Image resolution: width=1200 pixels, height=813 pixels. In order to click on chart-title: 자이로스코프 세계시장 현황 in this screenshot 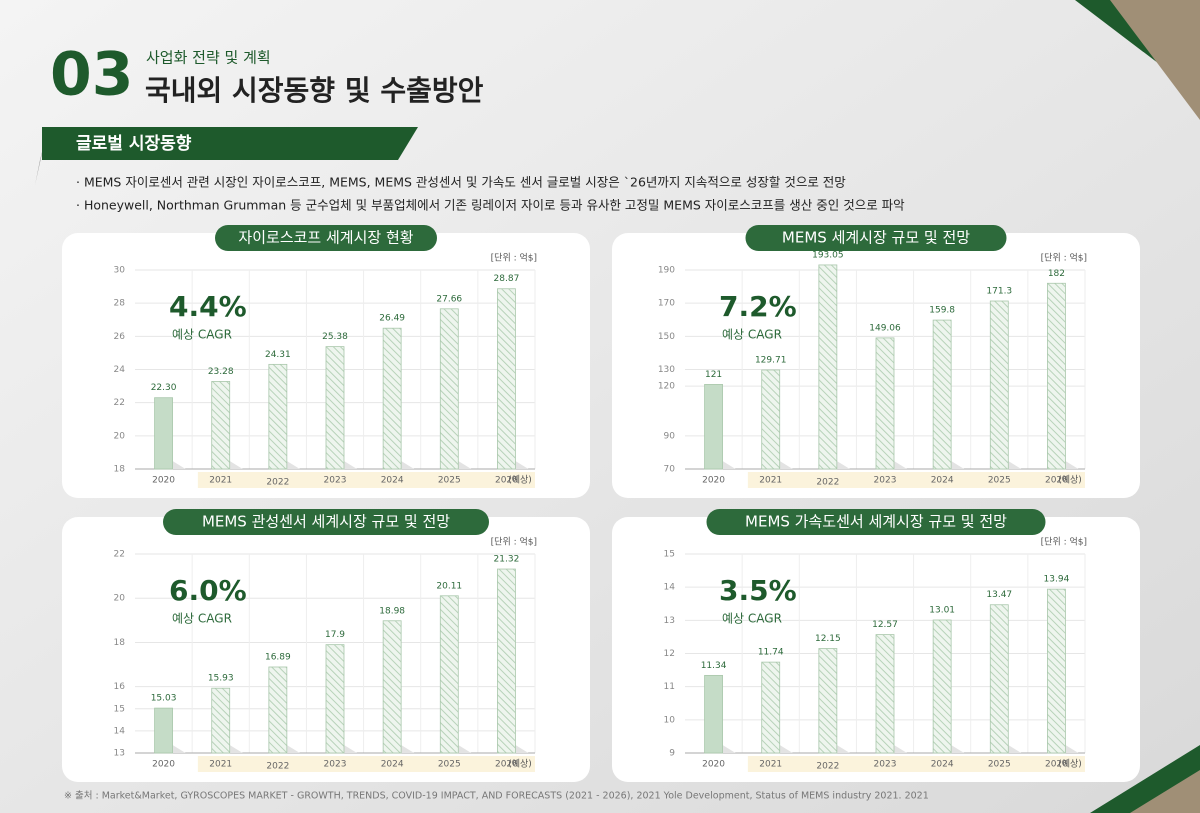, I will do `click(325, 238)`.